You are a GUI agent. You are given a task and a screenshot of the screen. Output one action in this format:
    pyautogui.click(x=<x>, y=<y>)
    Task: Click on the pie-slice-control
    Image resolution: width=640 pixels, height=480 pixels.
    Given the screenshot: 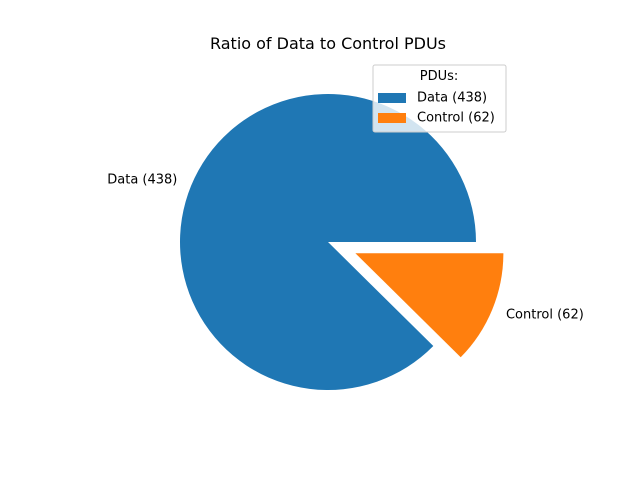 What is the action you would take?
    pyautogui.click(x=429, y=305)
    